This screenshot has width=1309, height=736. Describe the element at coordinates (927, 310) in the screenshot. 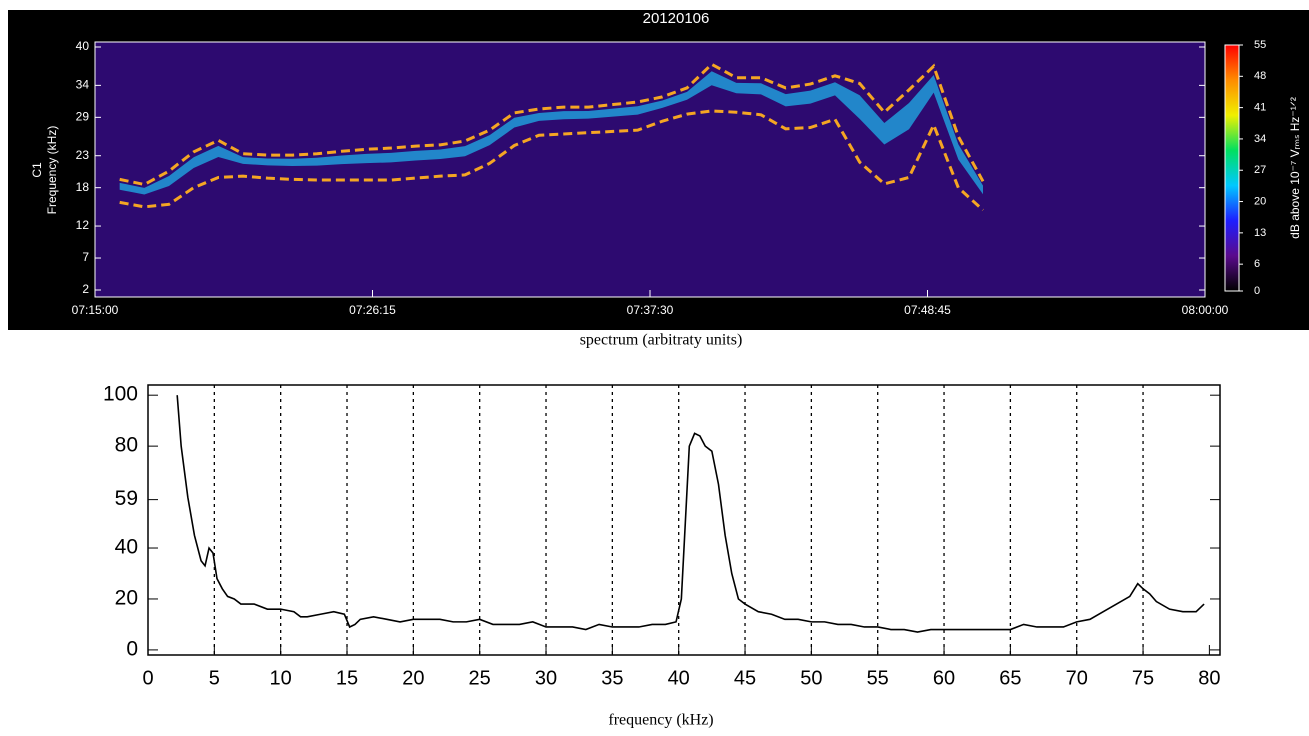

I see `x-tick-label: 07:48:45` at that location.